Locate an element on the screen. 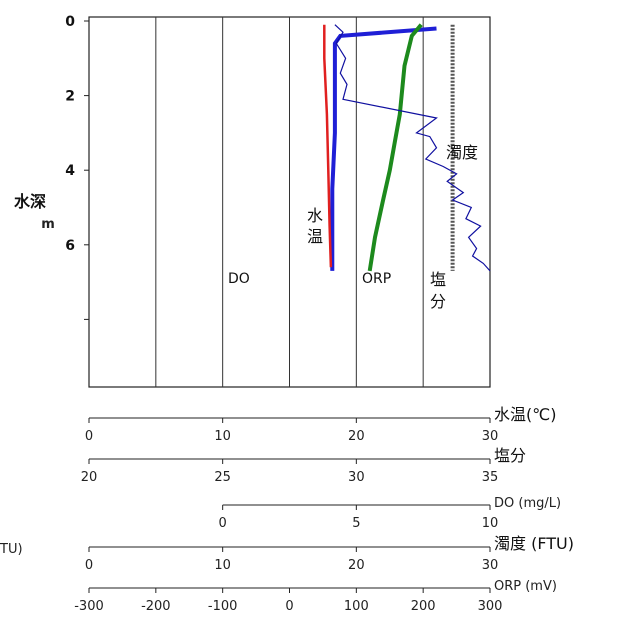 Image resolution: width=620 pixels, height=618 pixels. series-line-ORP is located at coordinates (395, 147).